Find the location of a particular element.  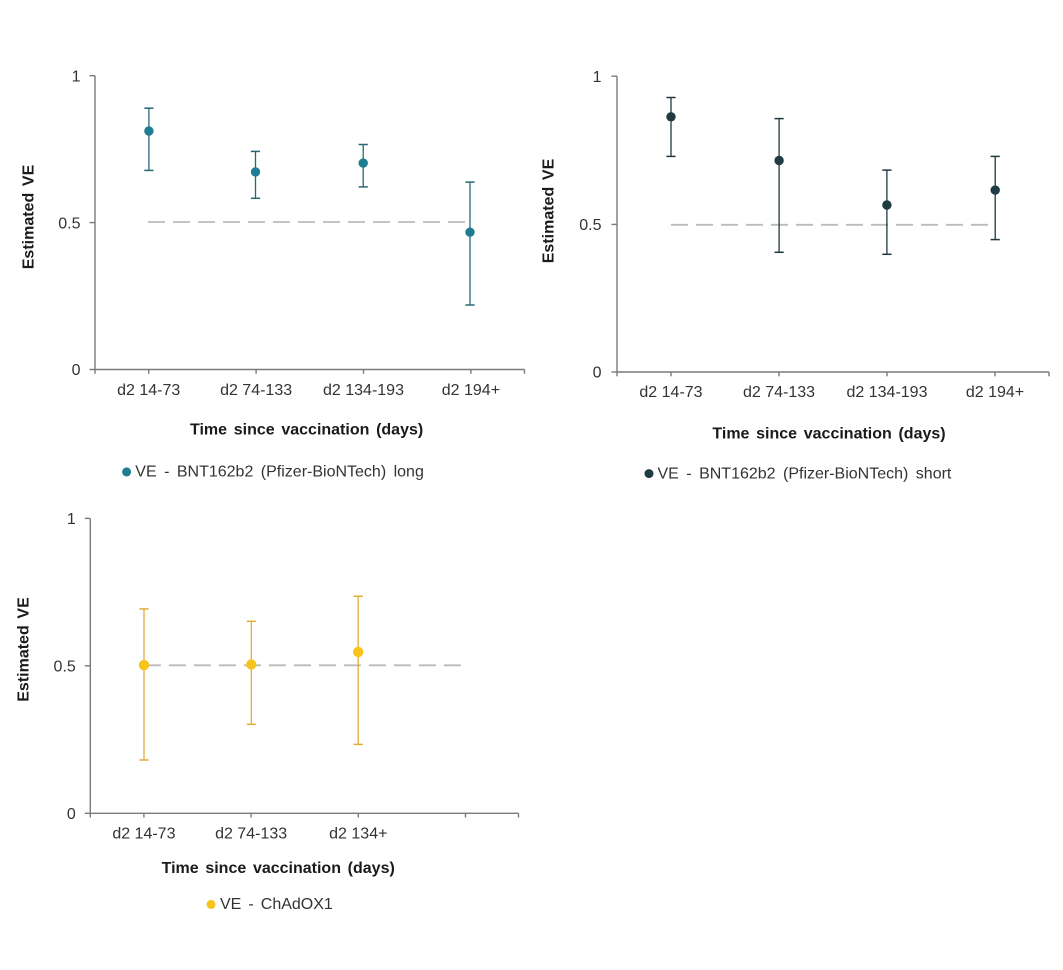

svg-text: d2 134+ is located at coordinates (358, 834).